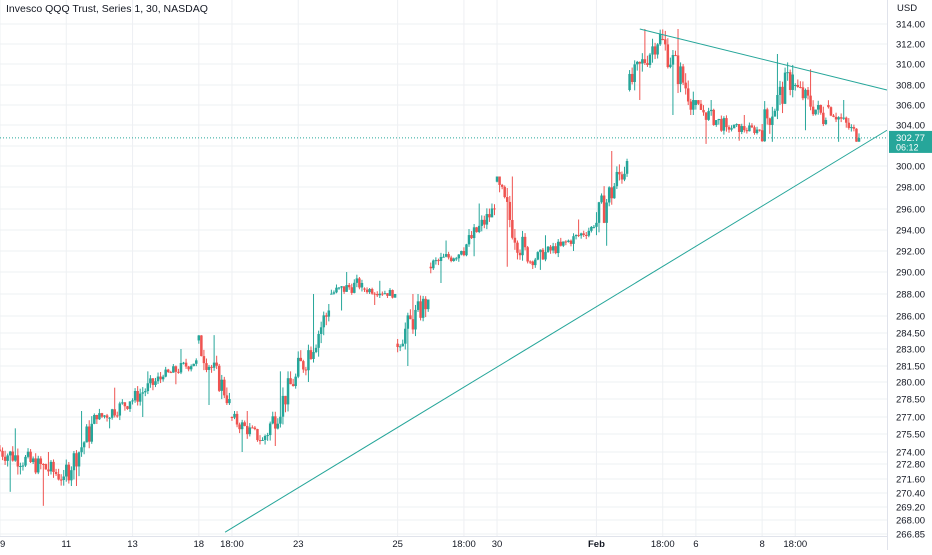 Image resolution: width=932 pixels, height=555 pixels. What do you see at coordinates (596, 544) in the screenshot?
I see `time-tick-label: Feb` at bounding box center [596, 544].